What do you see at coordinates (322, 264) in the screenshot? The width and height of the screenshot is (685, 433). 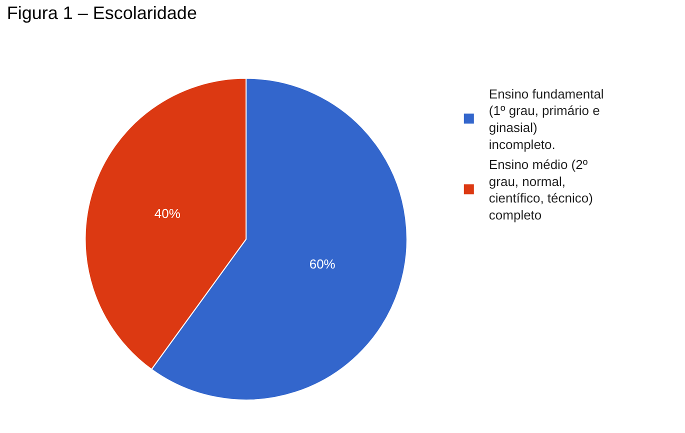 I see `data-label: 60%` at bounding box center [322, 264].